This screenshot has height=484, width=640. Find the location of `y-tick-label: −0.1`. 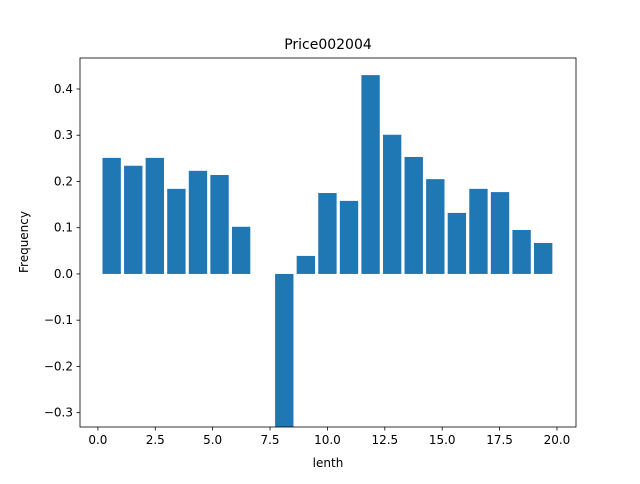

y-tick-label: −0.1 is located at coordinates (58, 320).